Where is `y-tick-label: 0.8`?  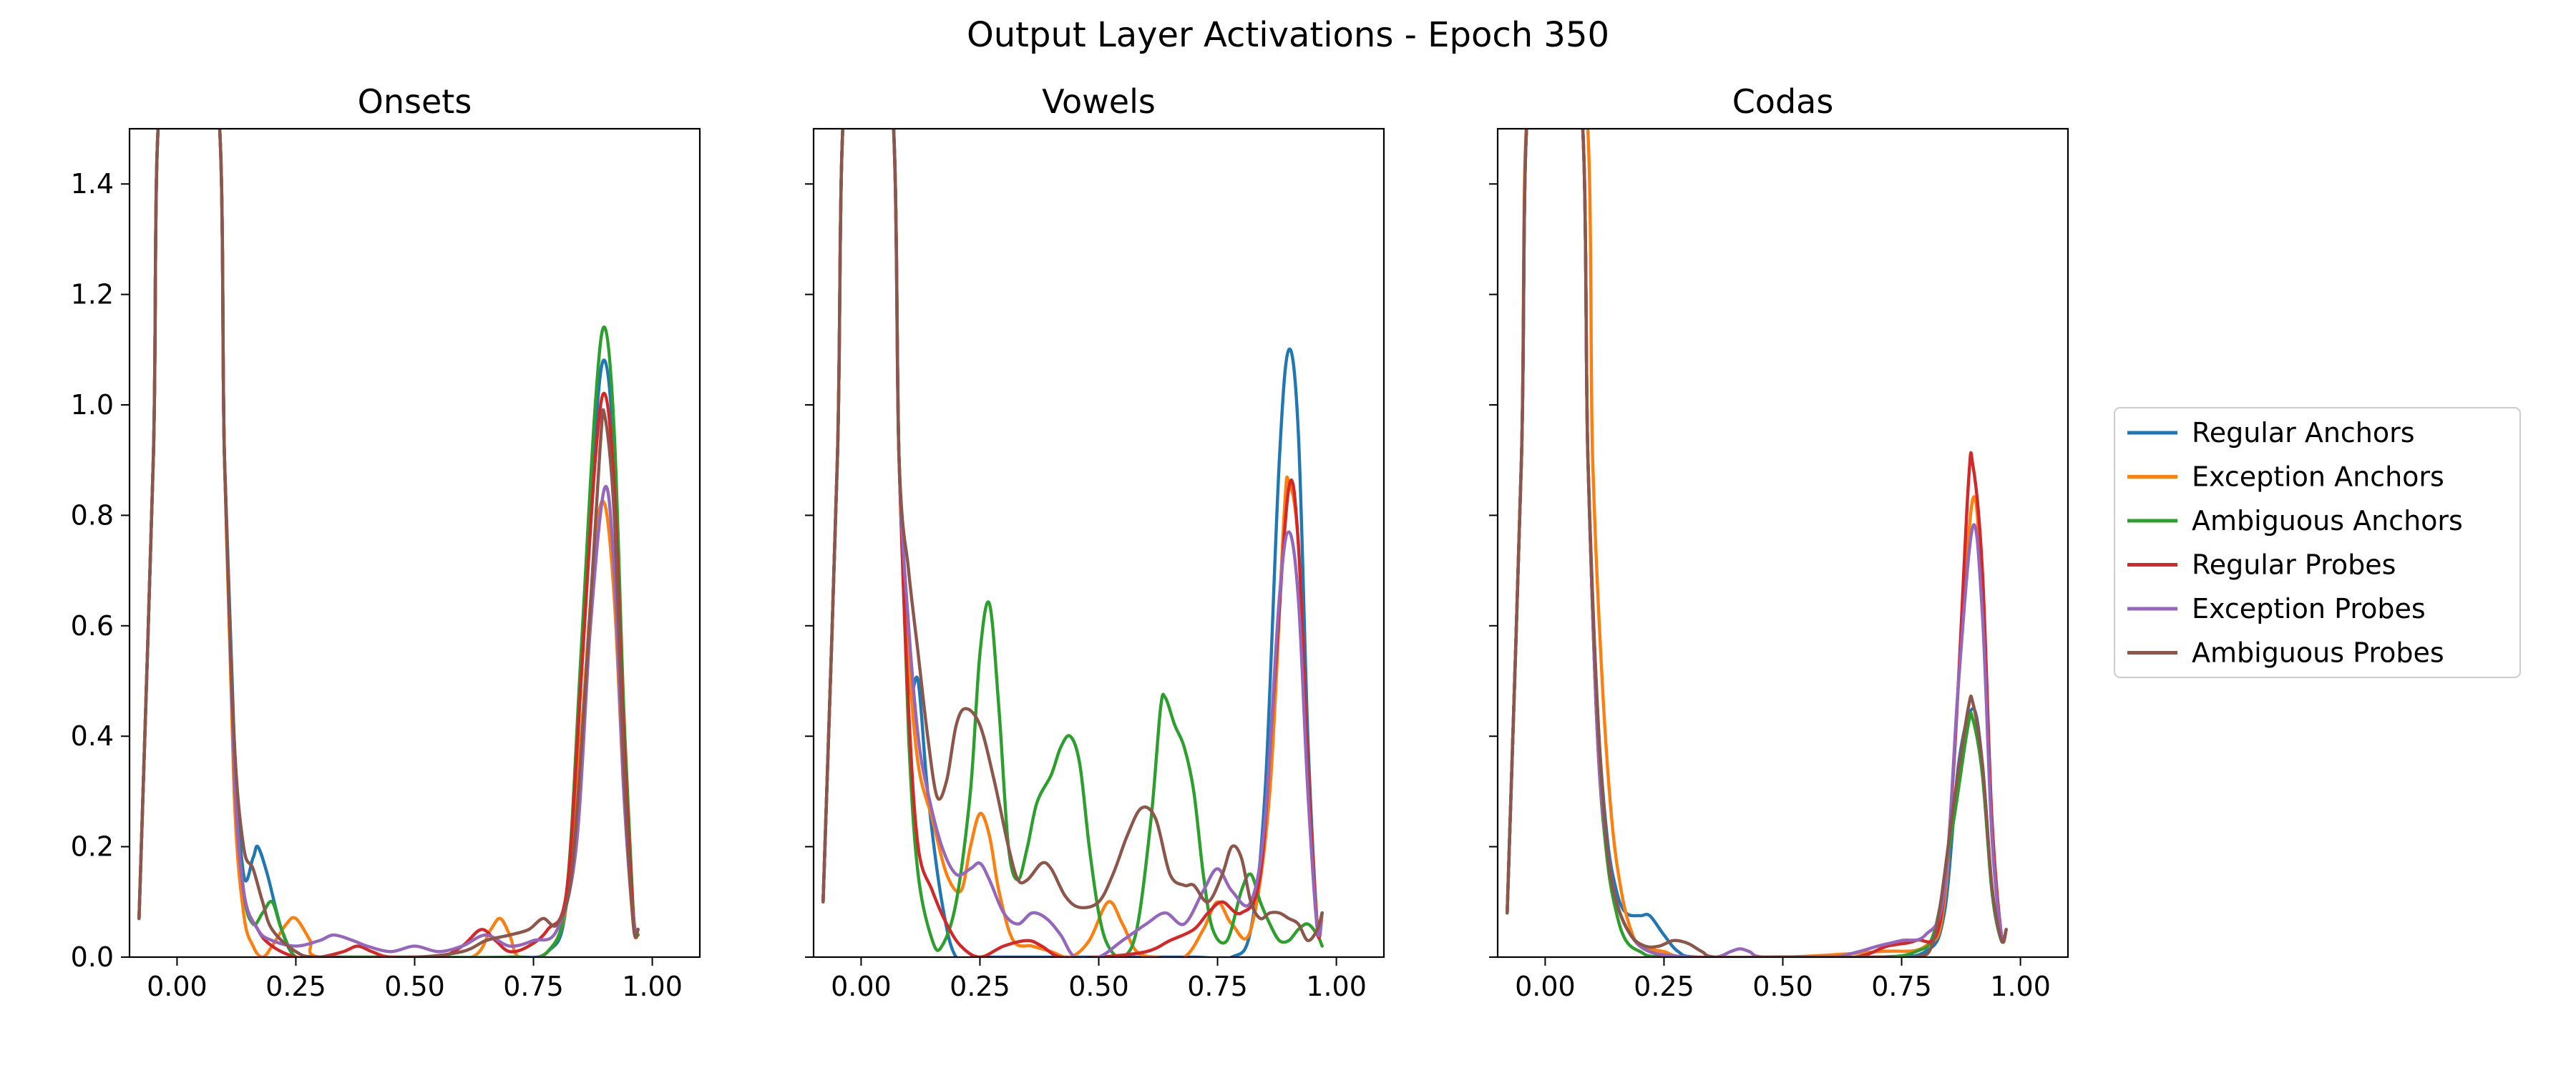
y-tick-label: 0.8 is located at coordinates (92, 515).